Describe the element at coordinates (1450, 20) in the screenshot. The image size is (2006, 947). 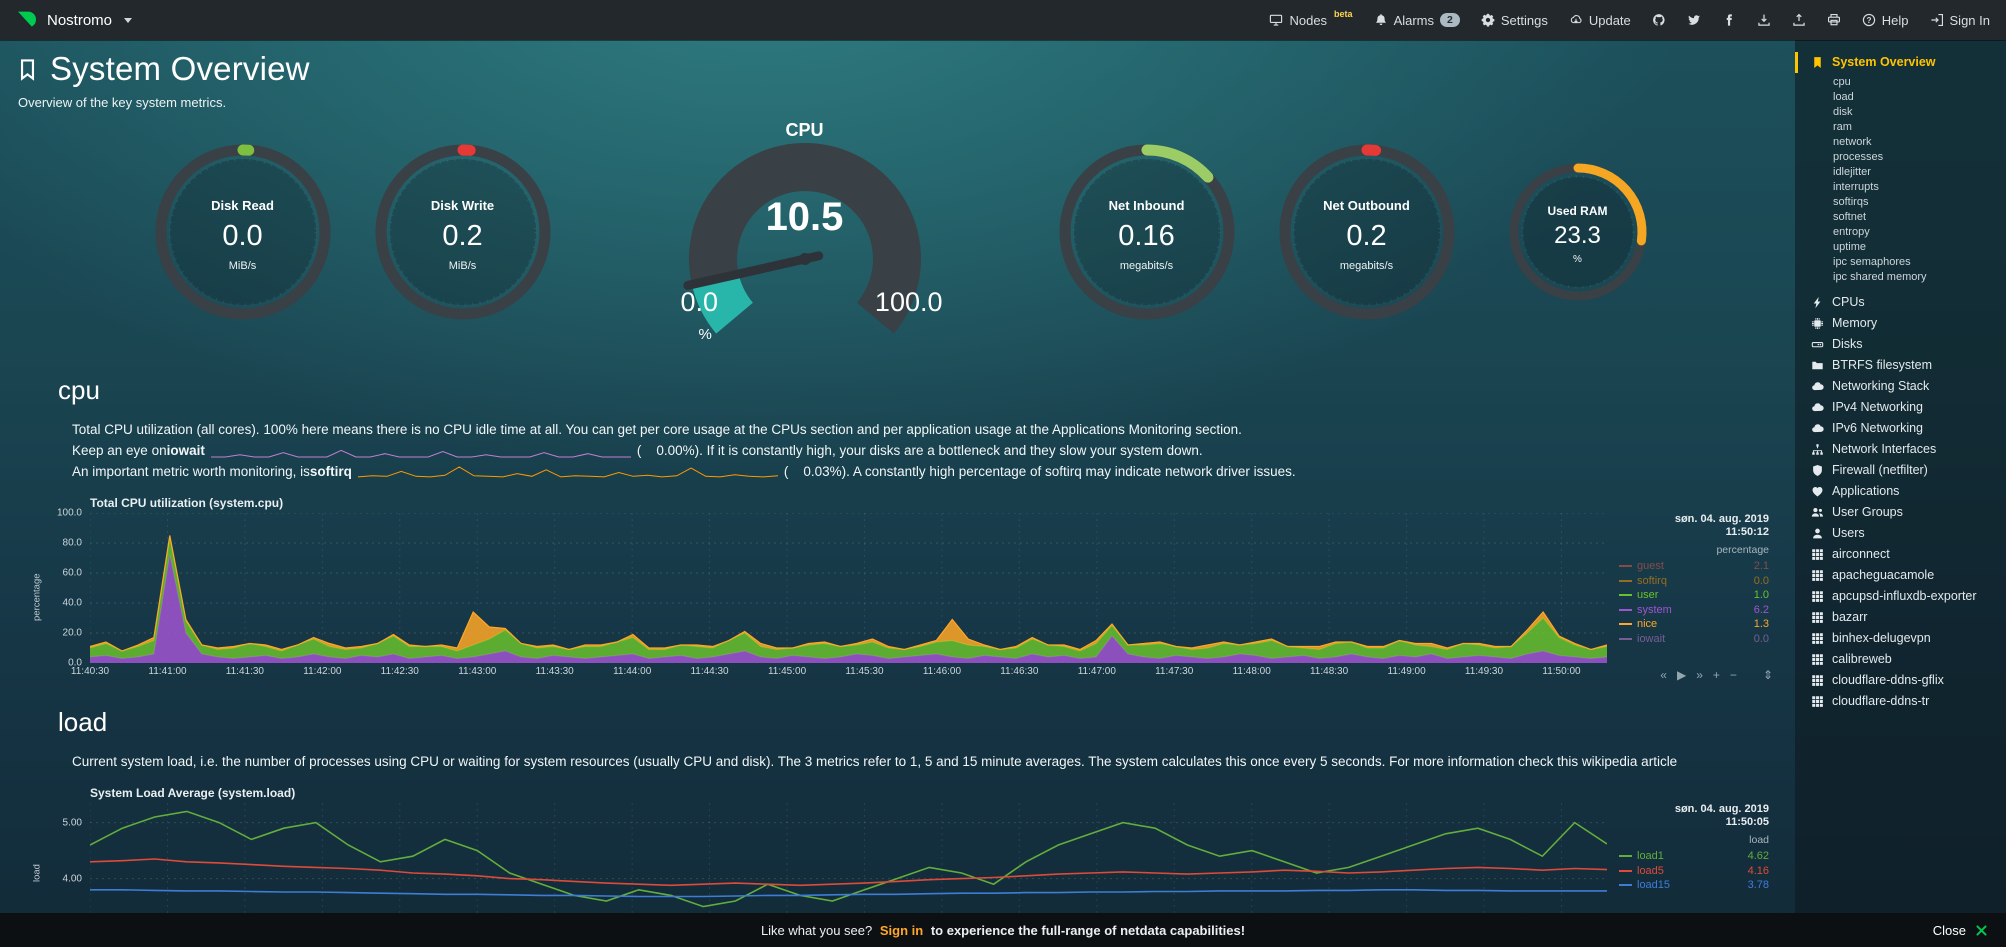
I see `alarms-count-badge: 2` at that location.